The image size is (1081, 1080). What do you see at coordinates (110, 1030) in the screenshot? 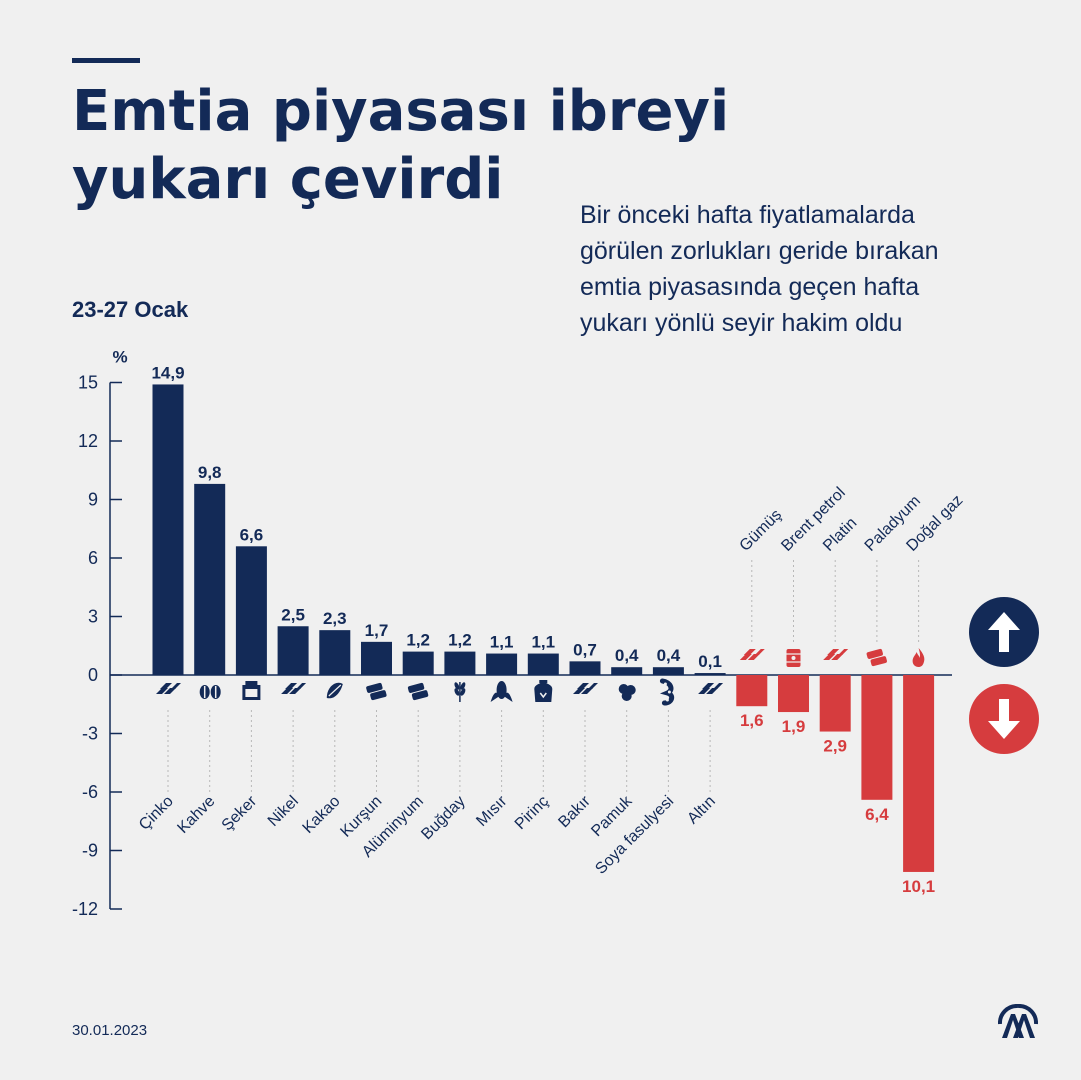
I see `publish-date: 30.01.2023` at bounding box center [110, 1030].